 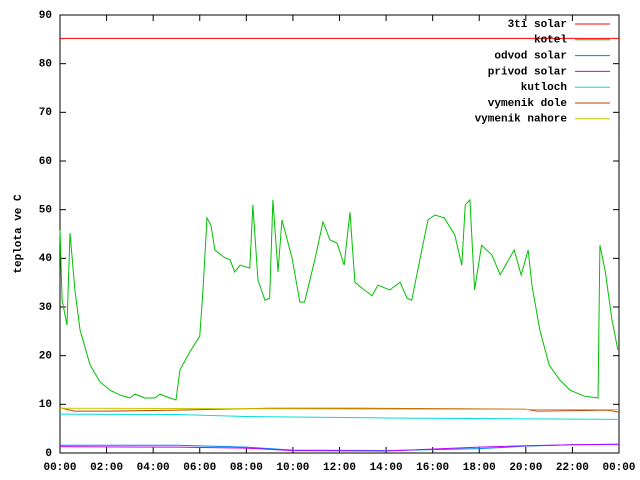 I want to click on y-tick-label: 60, so click(x=45, y=162).